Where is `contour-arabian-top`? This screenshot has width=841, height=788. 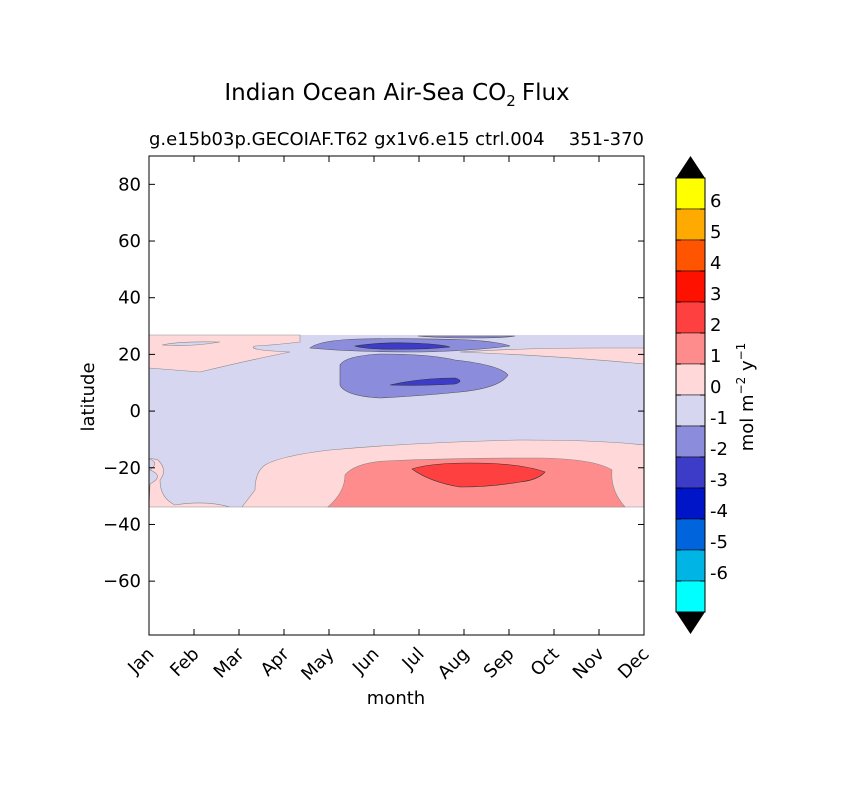 contour-arabian-top is located at coordinates (466, 337).